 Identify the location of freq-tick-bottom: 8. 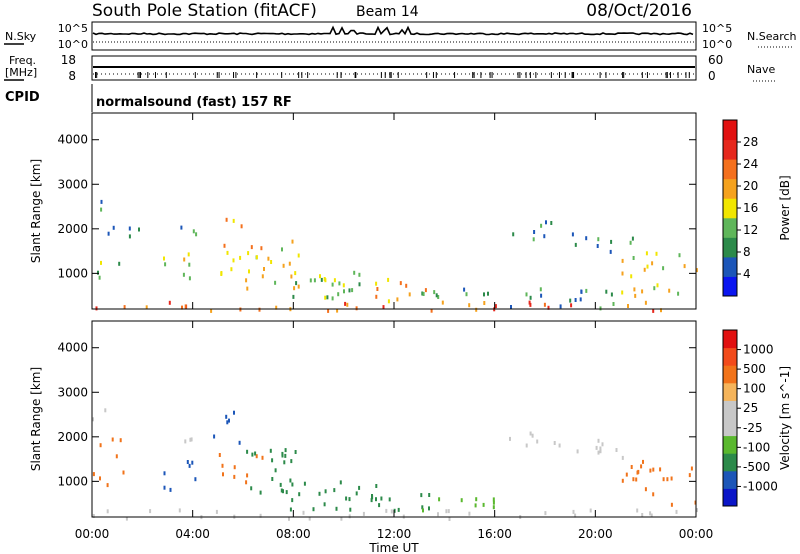
(72, 76).